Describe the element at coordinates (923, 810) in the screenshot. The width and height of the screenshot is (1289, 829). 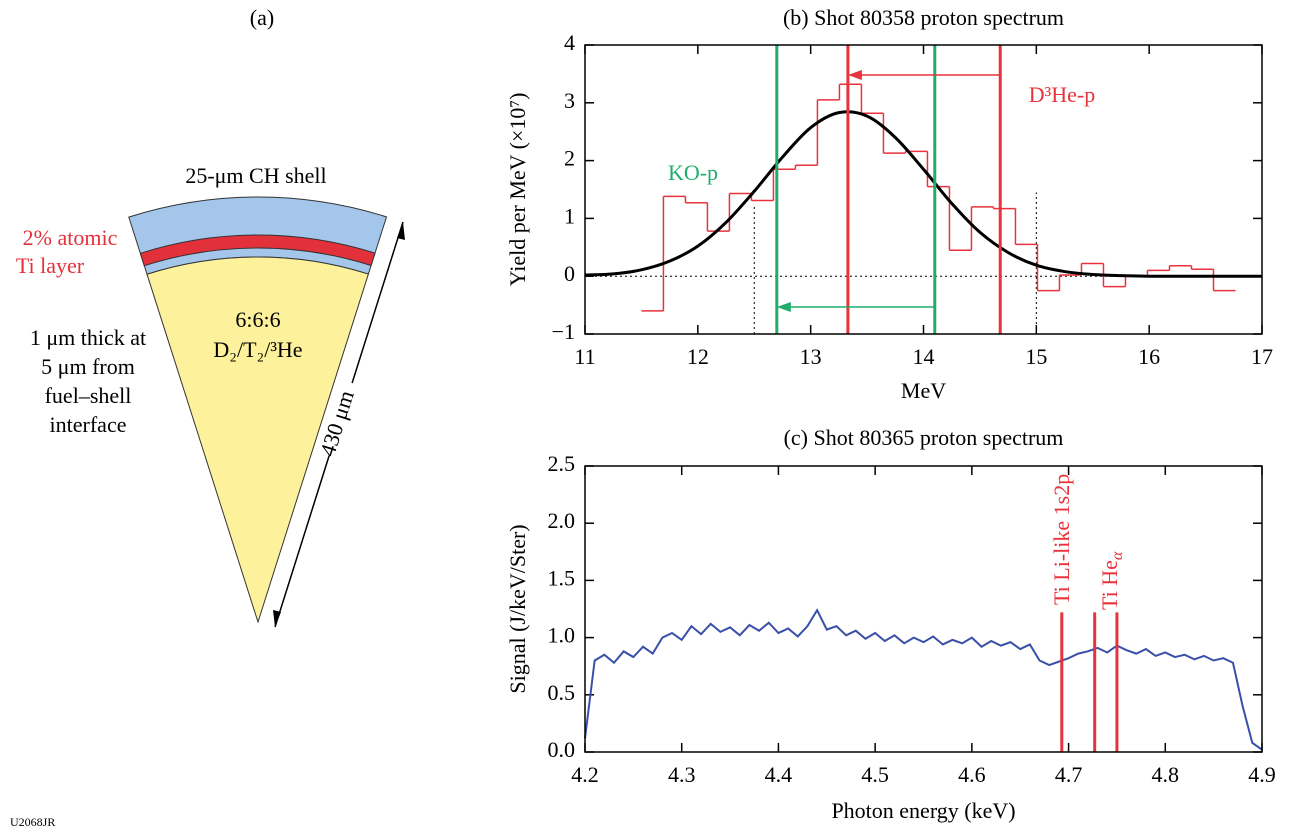
I see `x-axis-label: Photon energy (keV)` at that location.